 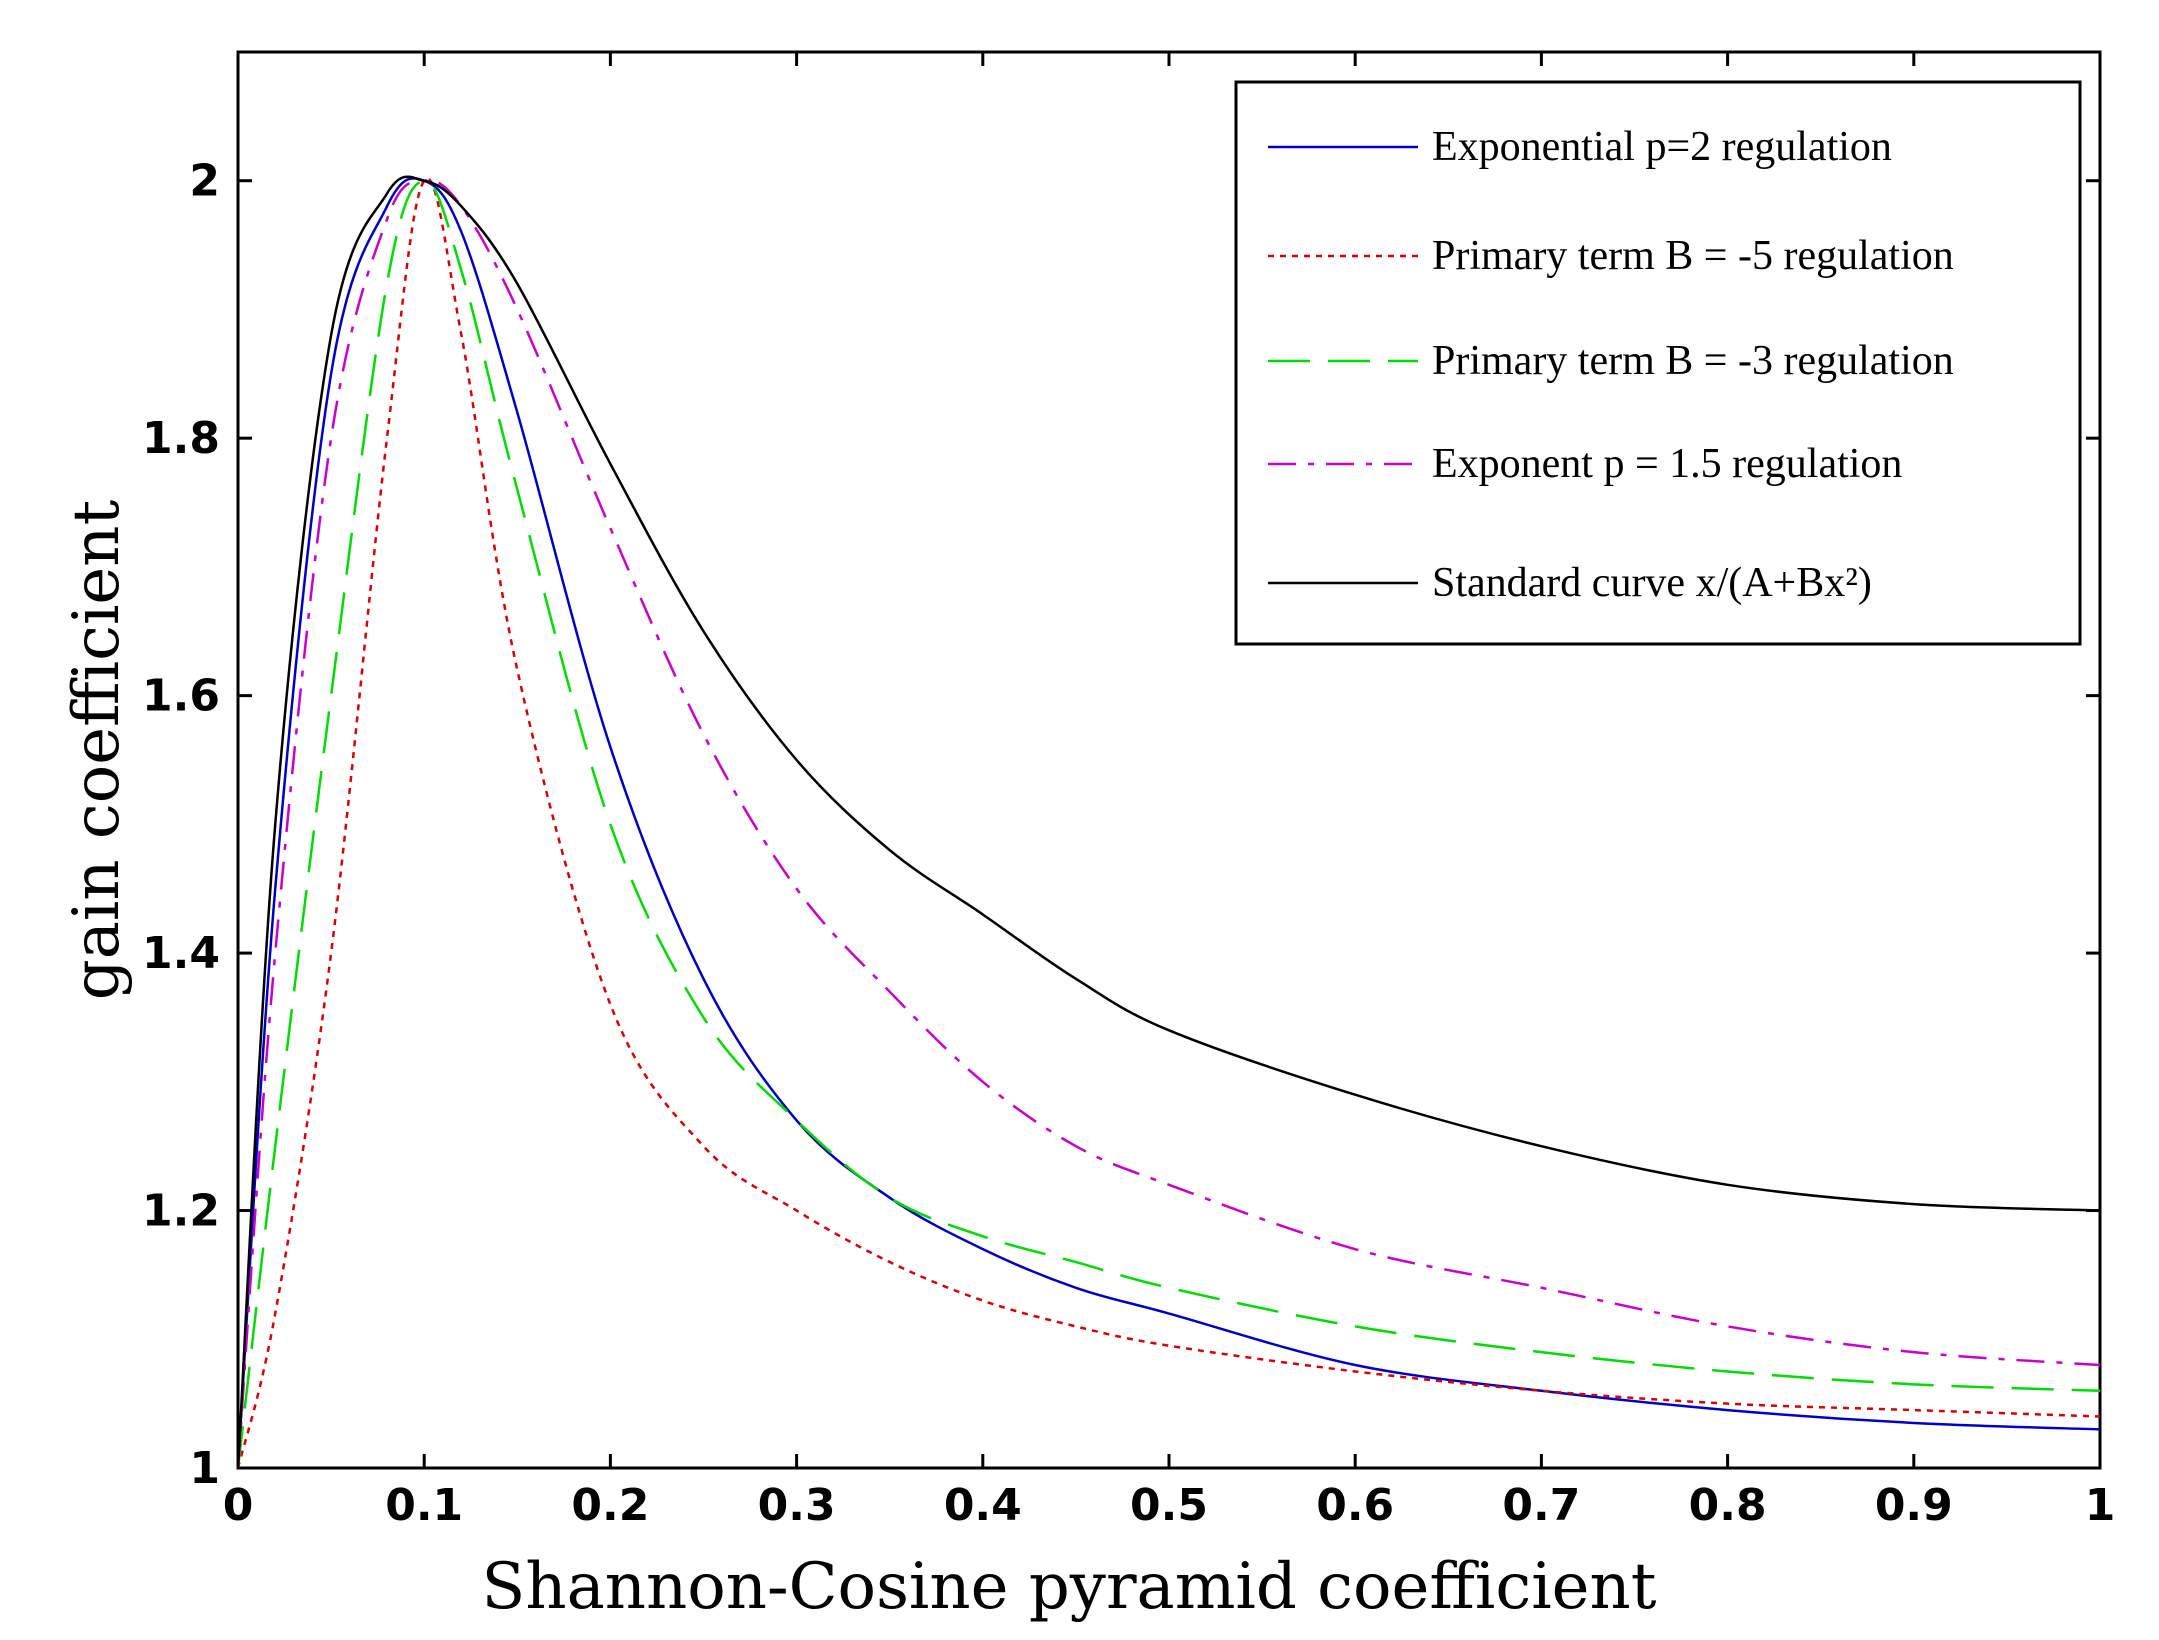 I want to click on y-tick-label: 1, so click(x=204, y=1468).